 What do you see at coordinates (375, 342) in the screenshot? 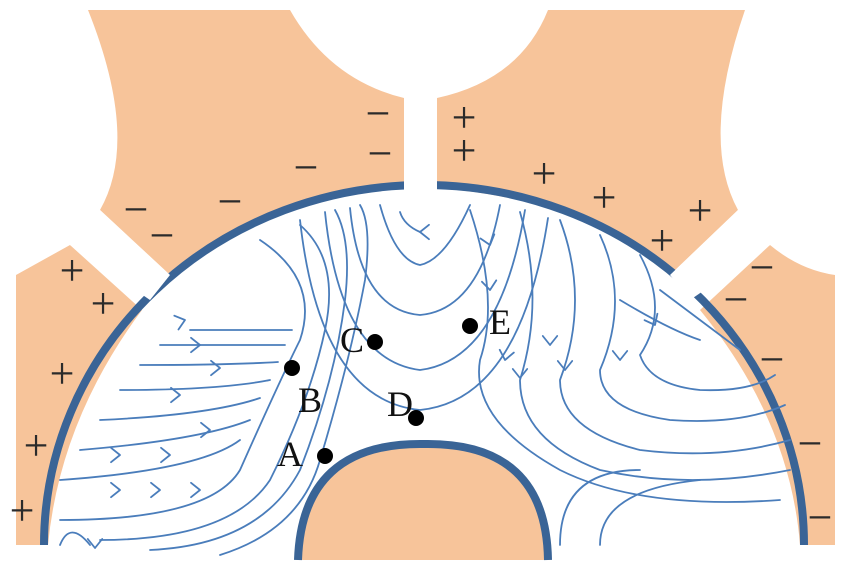
I see `point-c-dot` at bounding box center [375, 342].